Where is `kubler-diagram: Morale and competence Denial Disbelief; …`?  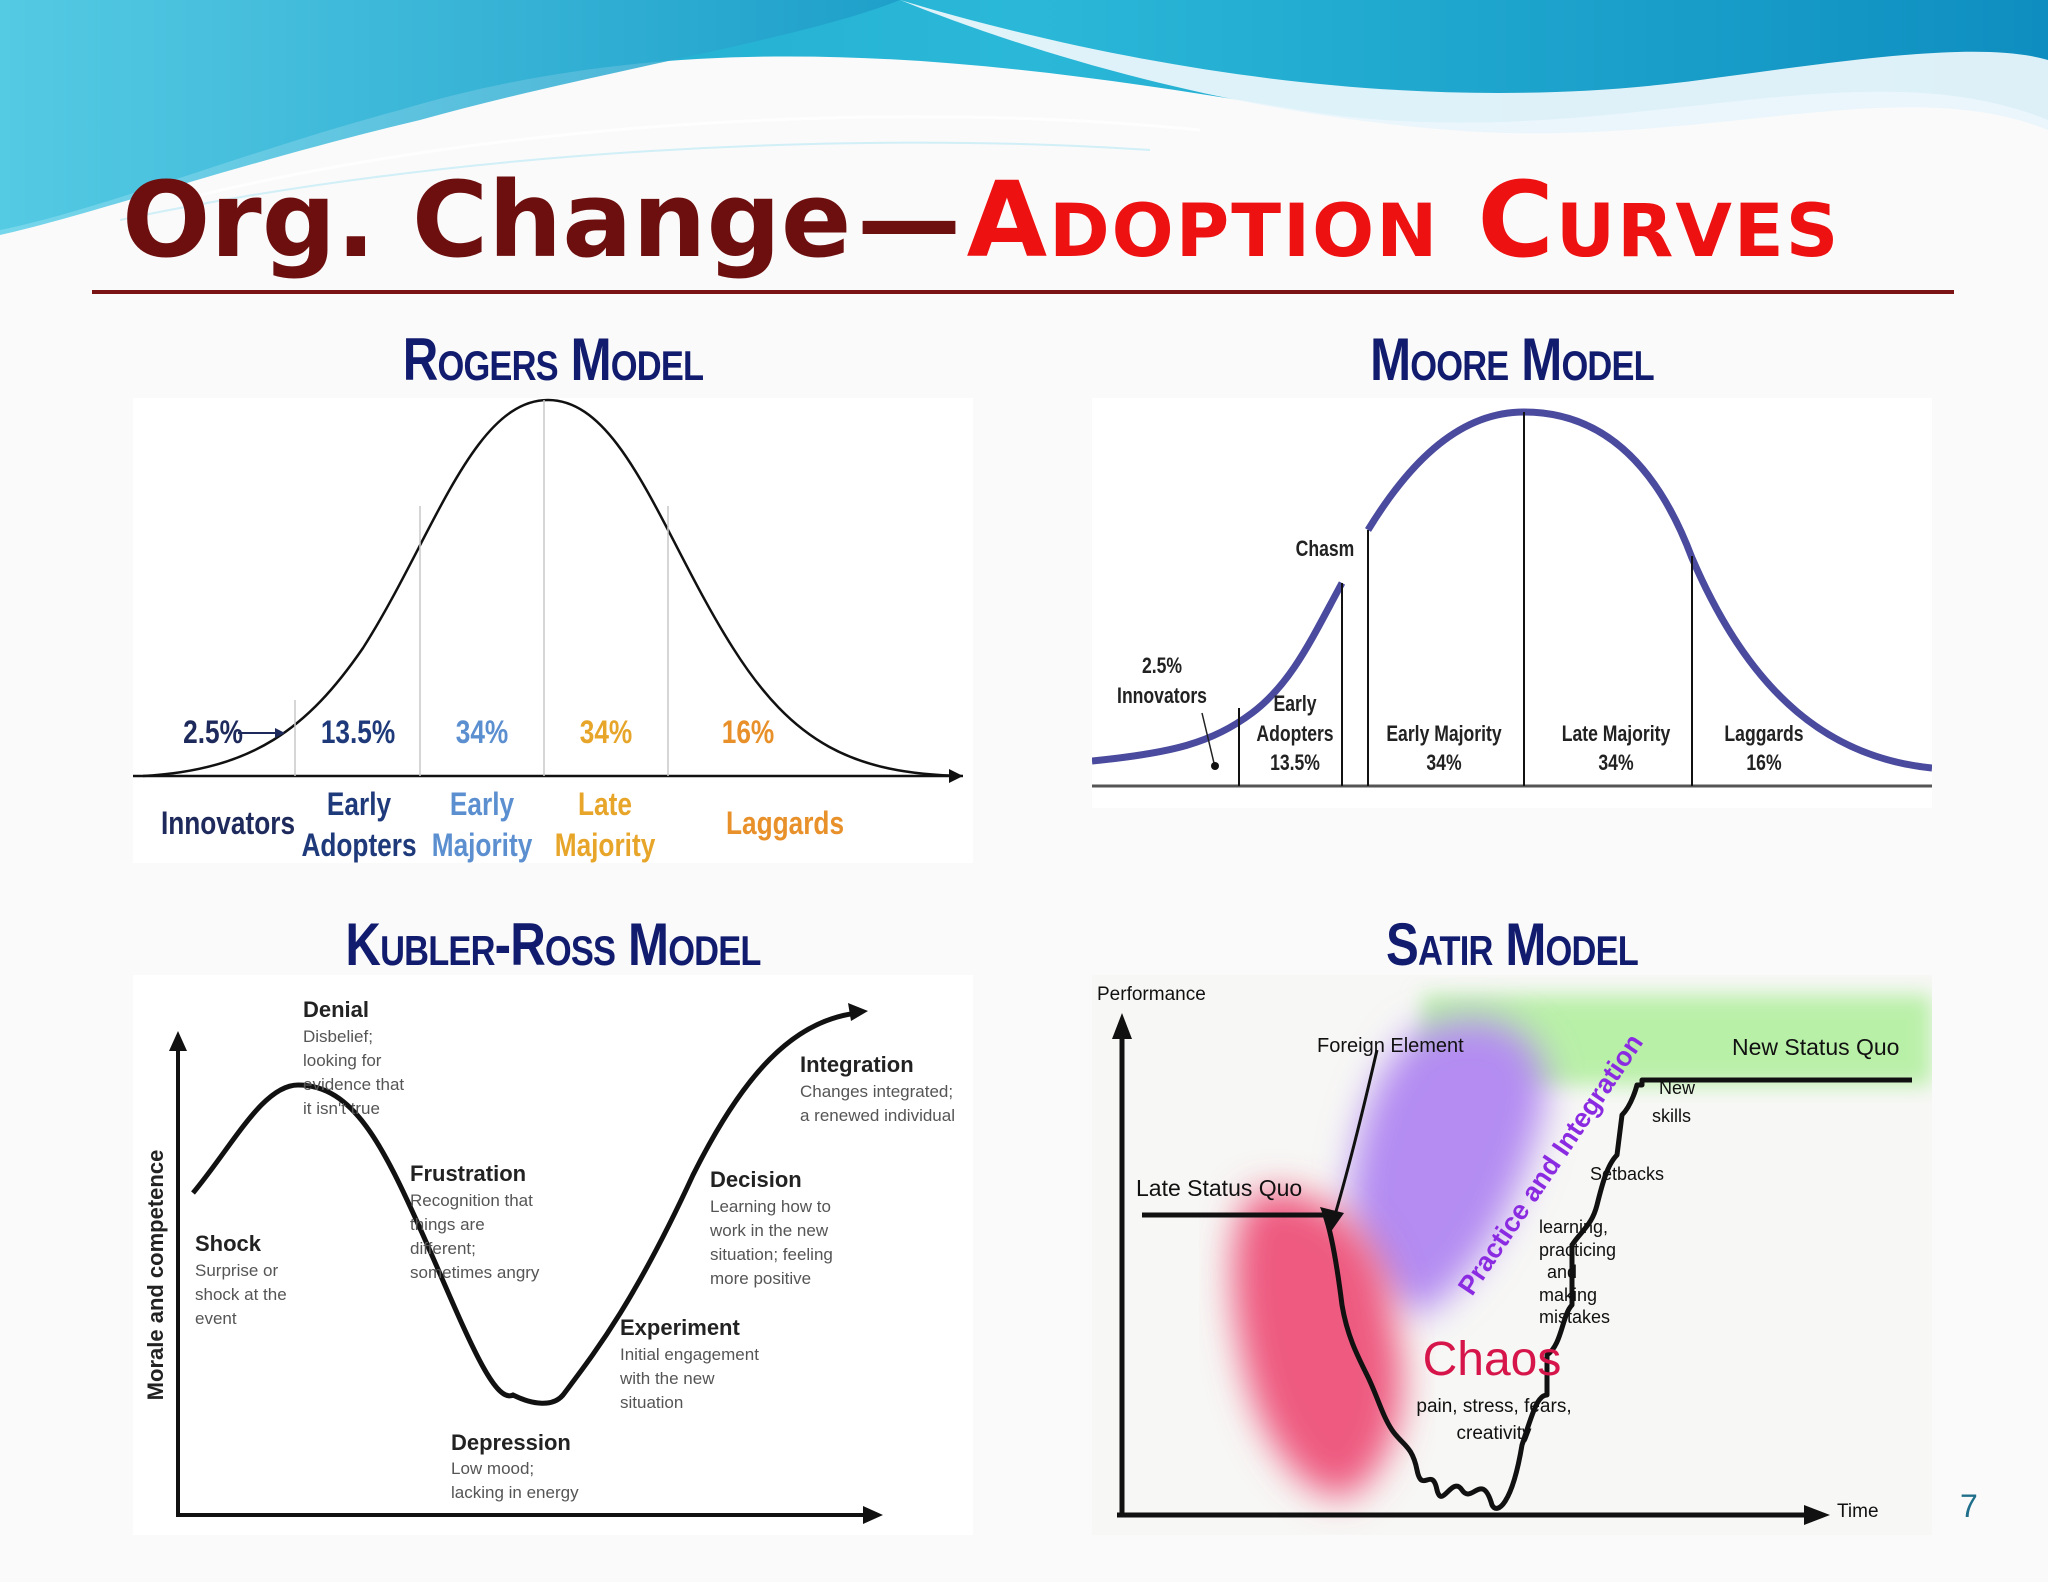
kubler-diagram: Morale and competence Denial Disbelief; … is located at coordinates (549, 1260).